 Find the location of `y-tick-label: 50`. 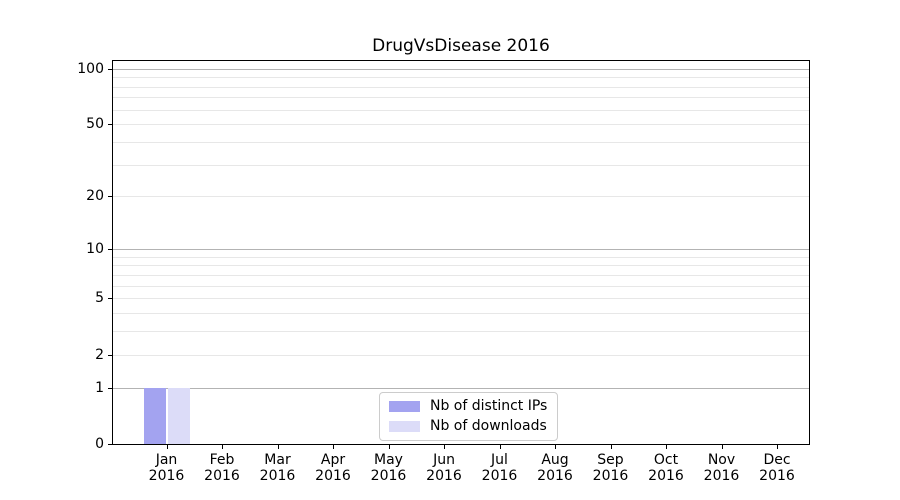

y-tick-label: 50 is located at coordinates (95, 124).